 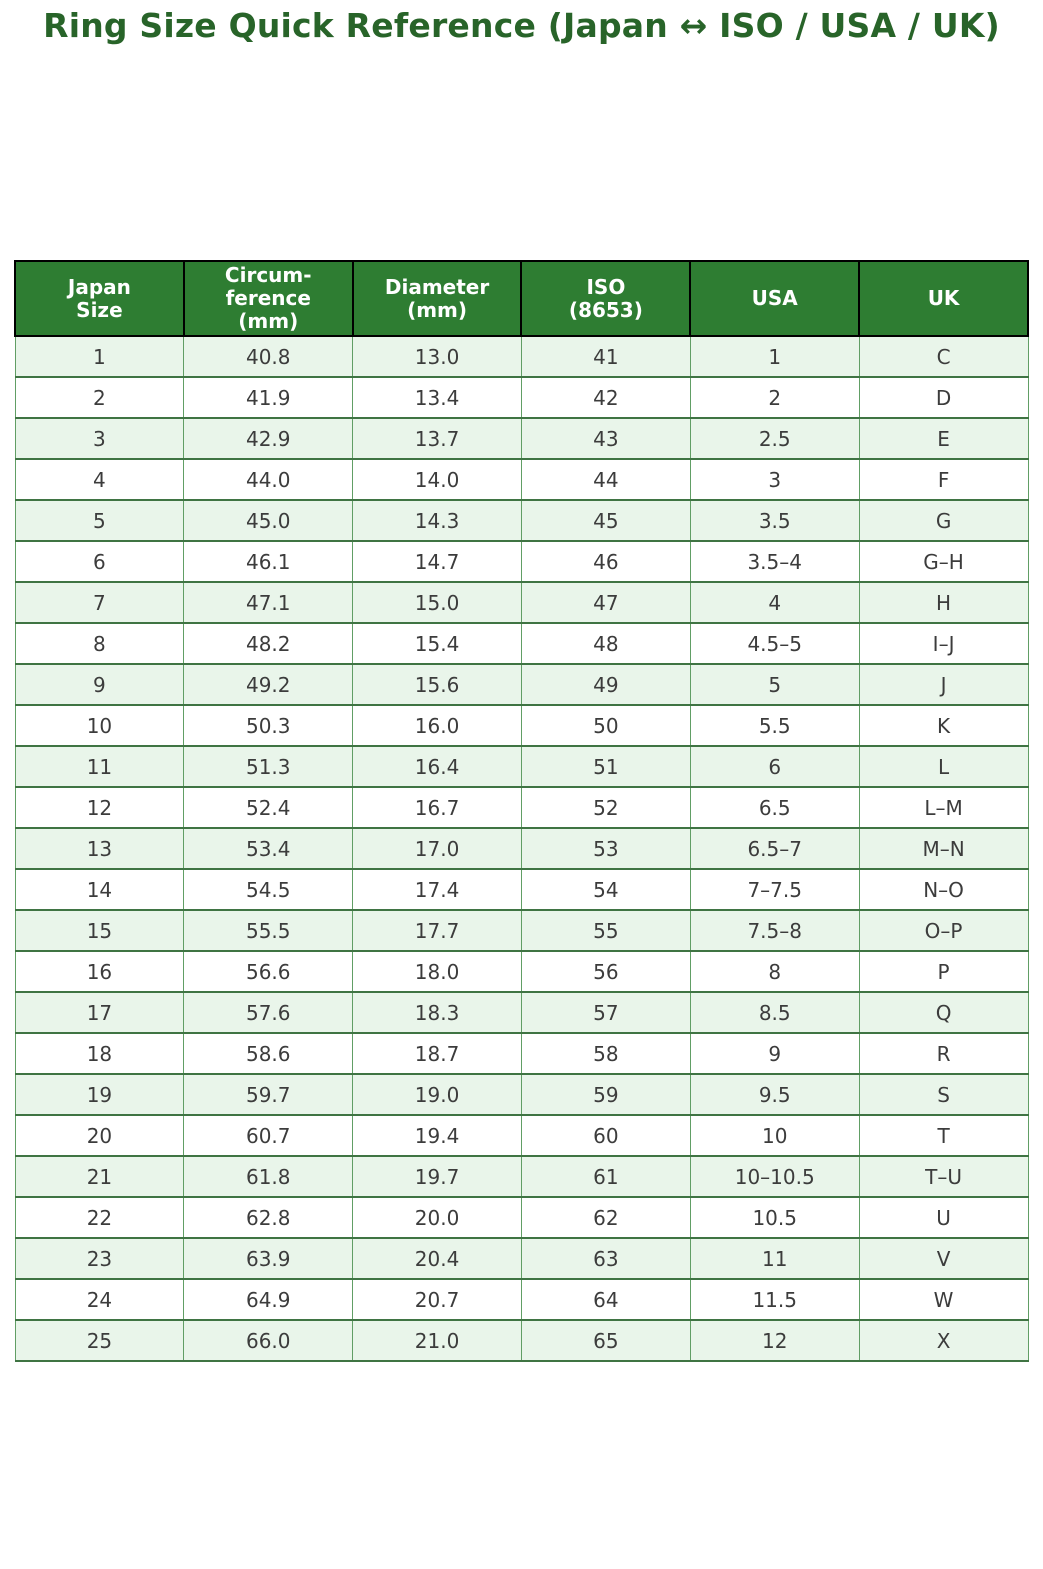 I want to click on table-cell: X, so click(x=943, y=1340).